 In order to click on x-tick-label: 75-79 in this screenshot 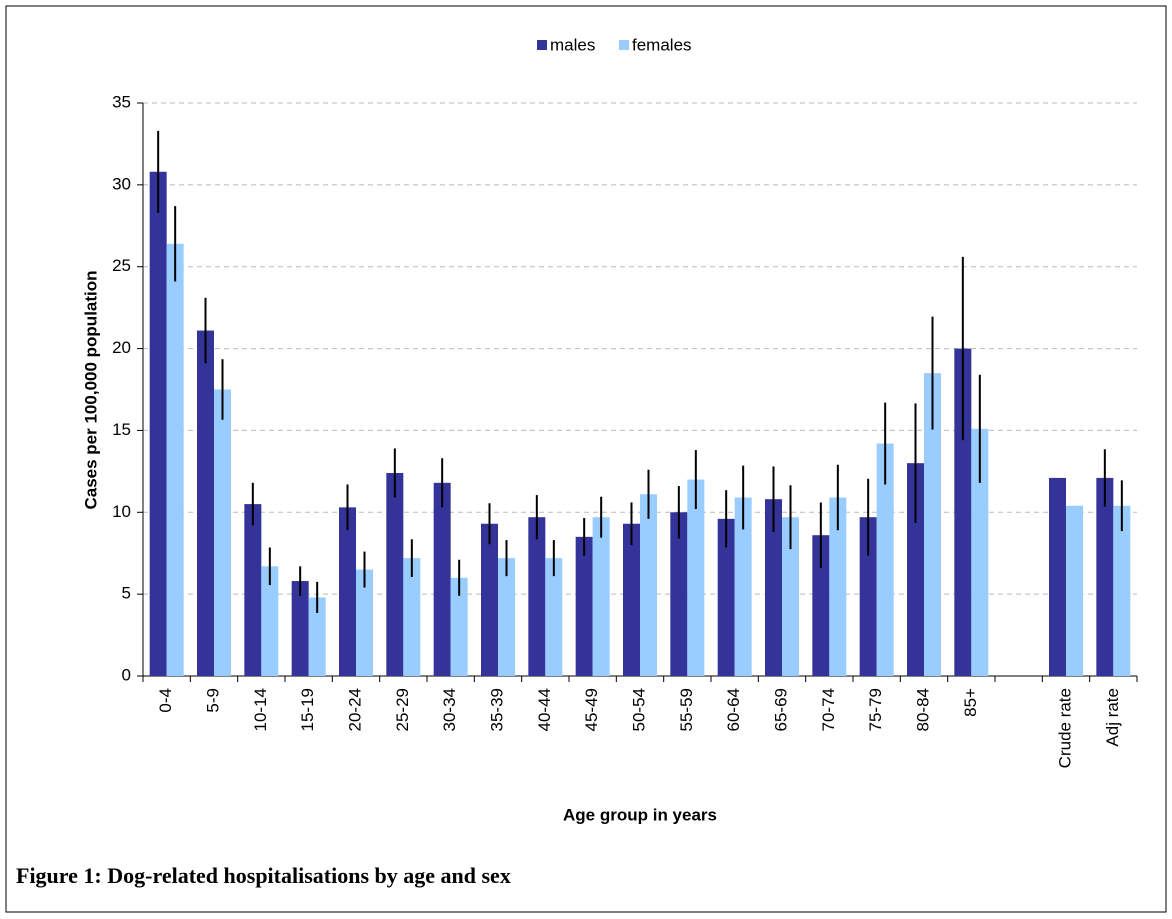, I will do `click(875, 709)`.